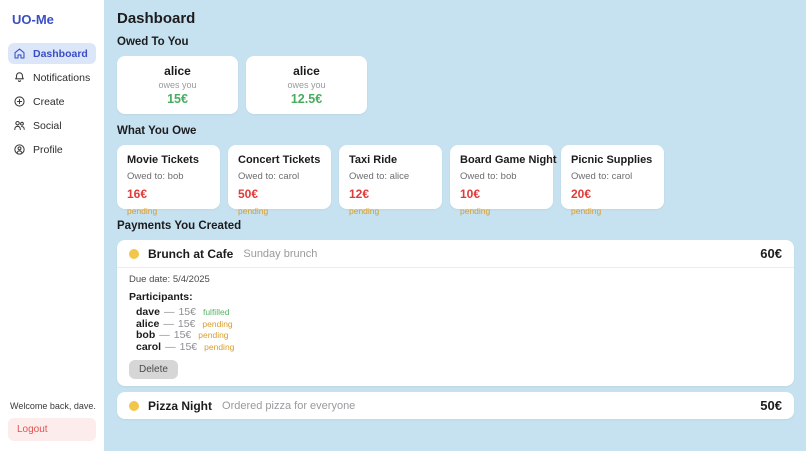  Describe the element at coordinates (52, 225) in the screenshot. I see `sidebar: UO-Me Dashboard Notifications` at that location.